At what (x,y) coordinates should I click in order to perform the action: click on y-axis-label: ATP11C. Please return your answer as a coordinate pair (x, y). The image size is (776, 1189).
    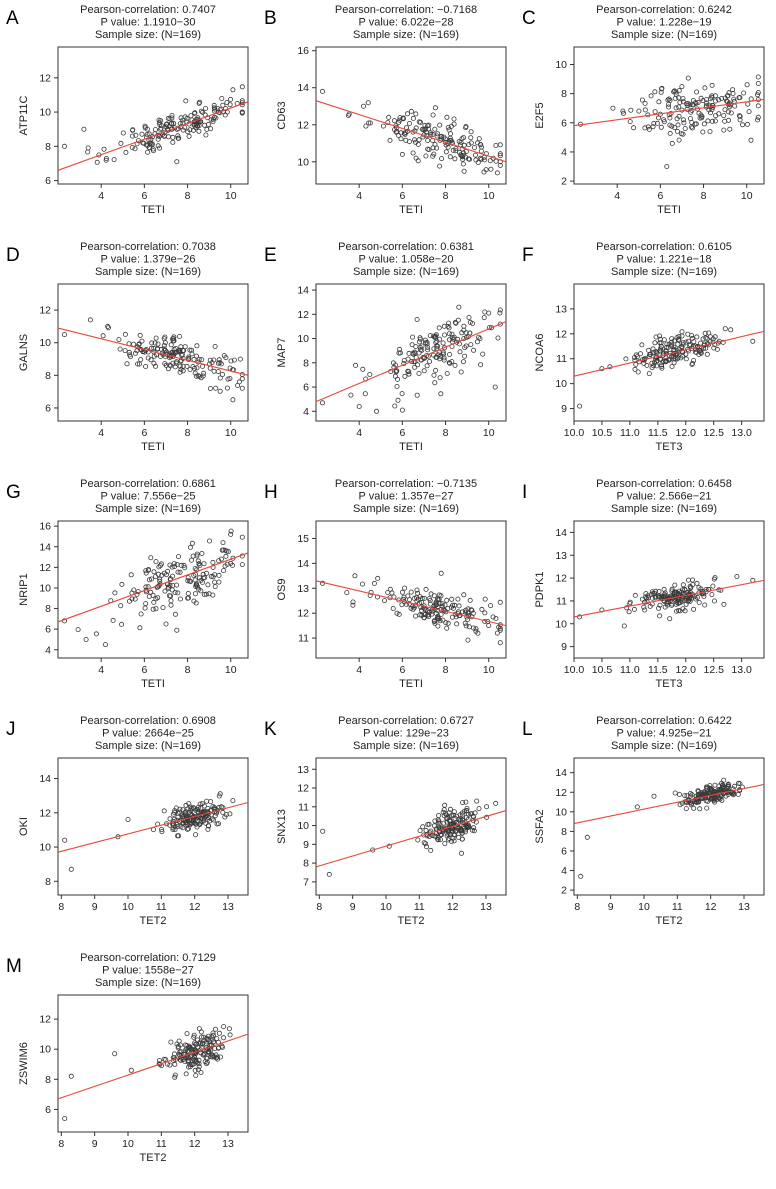
    Looking at the image, I should click on (24, 115).